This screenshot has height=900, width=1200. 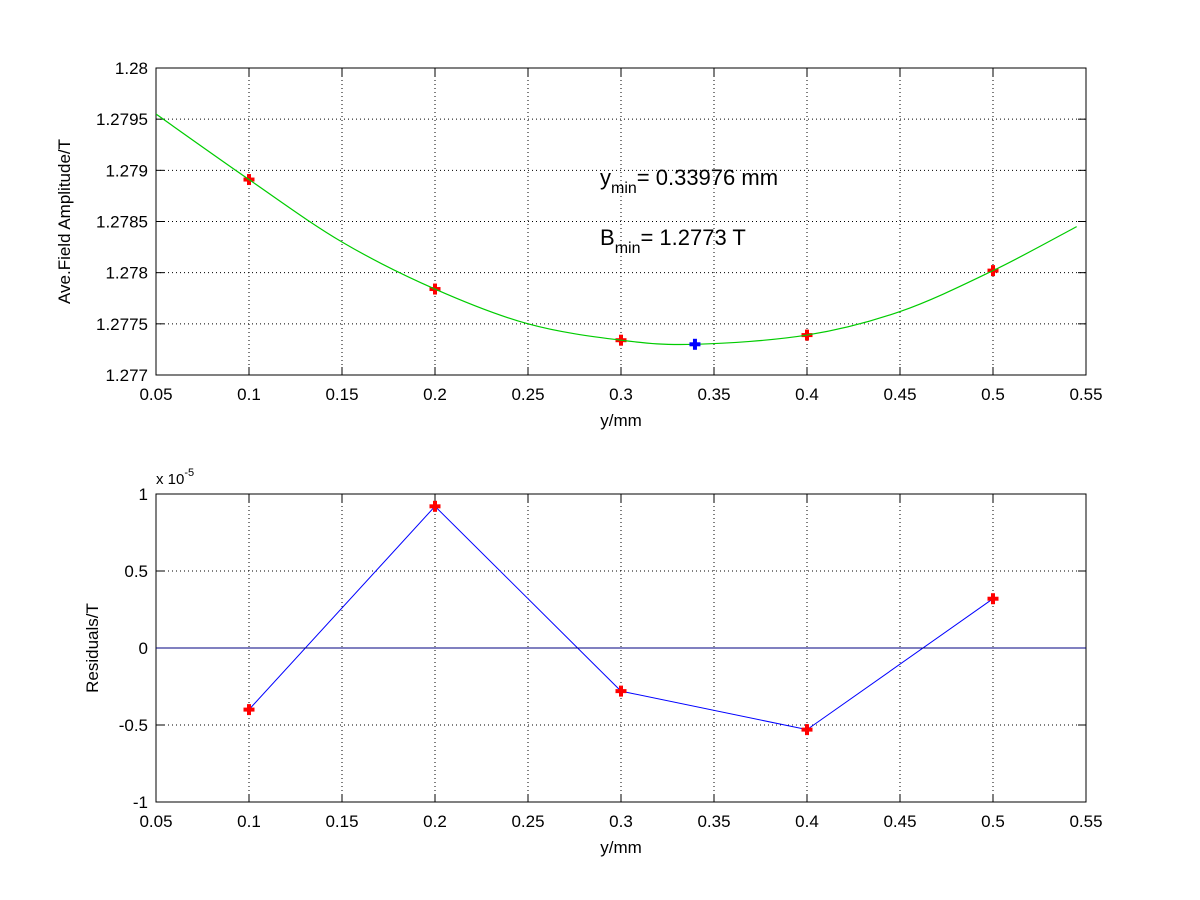 What do you see at coordinates (126, 170) in the screenshot?
I see `y-tick-label: 1.279` at bounding box center [126, 170].